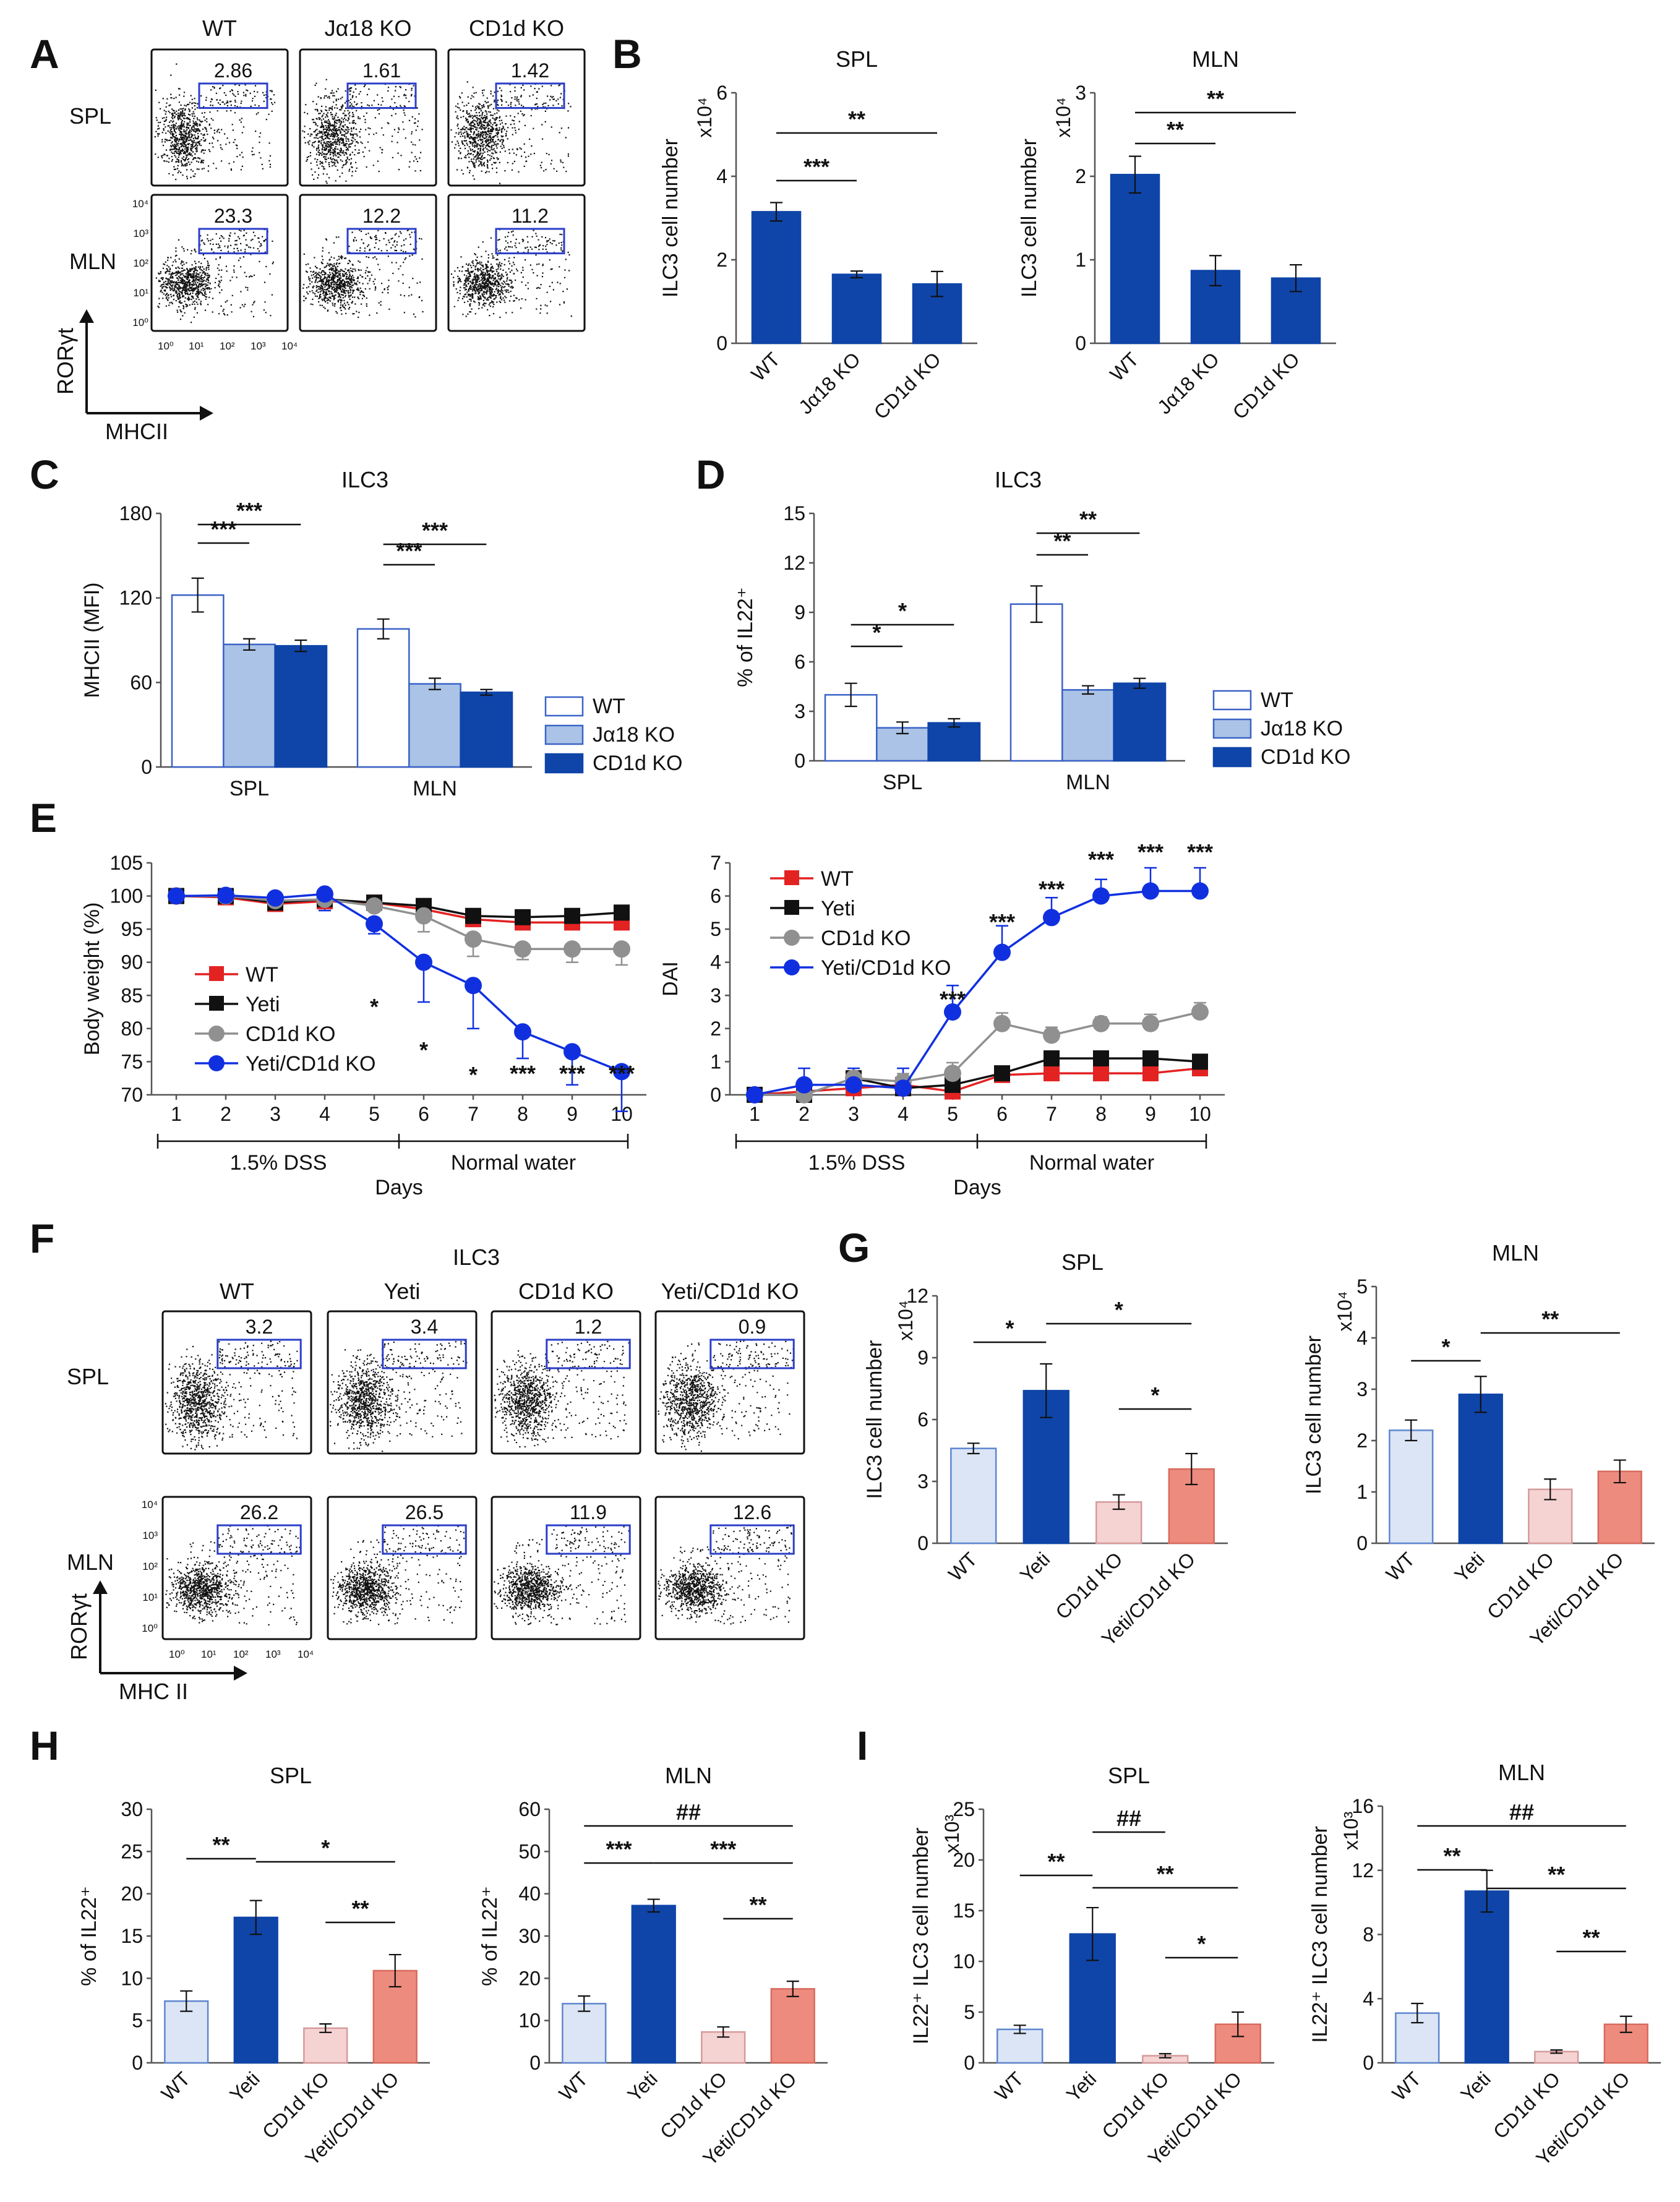 Image resolution: width=1680 pixels, height=2202 pixels. I want to click on panel-f-plot-0-2-gate-value: 1.2, so click(588, 1327).